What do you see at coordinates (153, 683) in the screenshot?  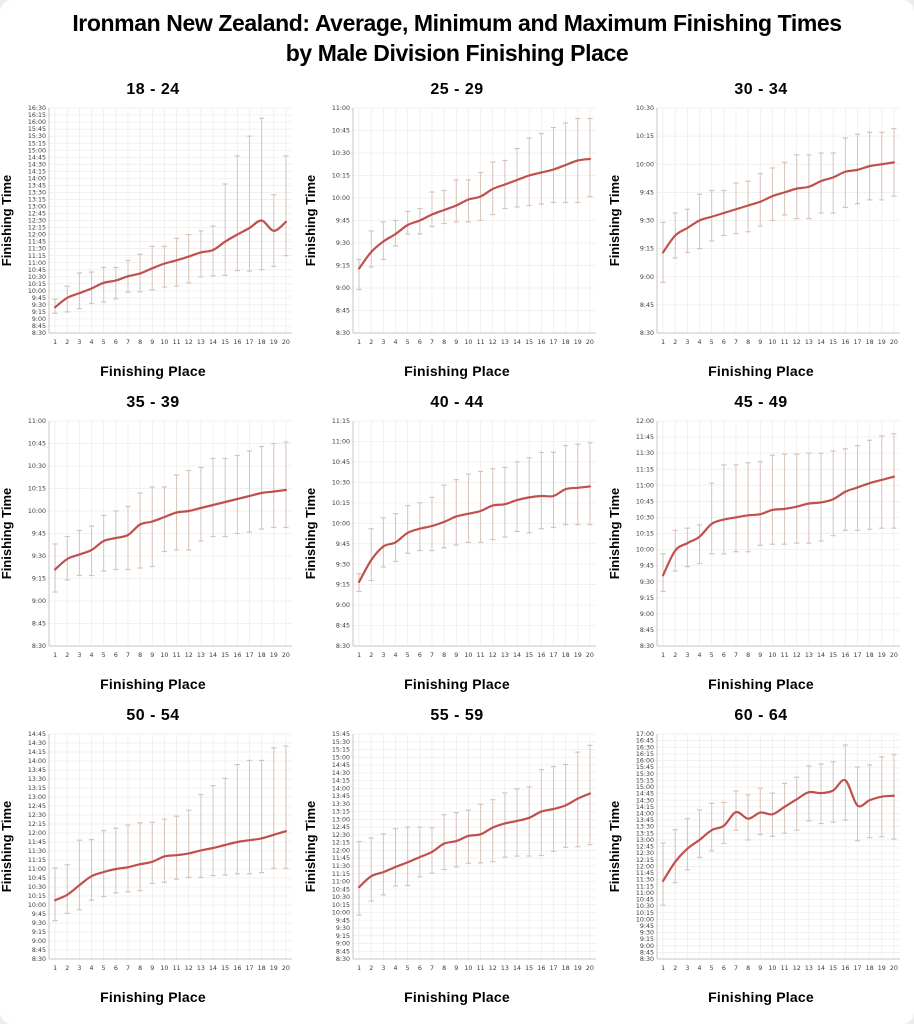 I see `x-axis-title-35-39: Finishing Place` at bounding box center [153, 683].